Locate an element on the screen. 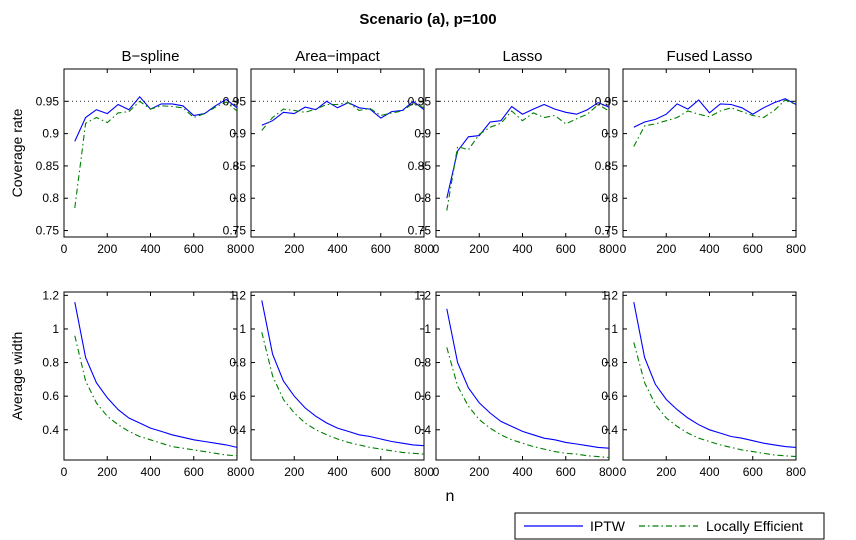  panel-title: Fused Lasso is located at coordinates (710, 56).